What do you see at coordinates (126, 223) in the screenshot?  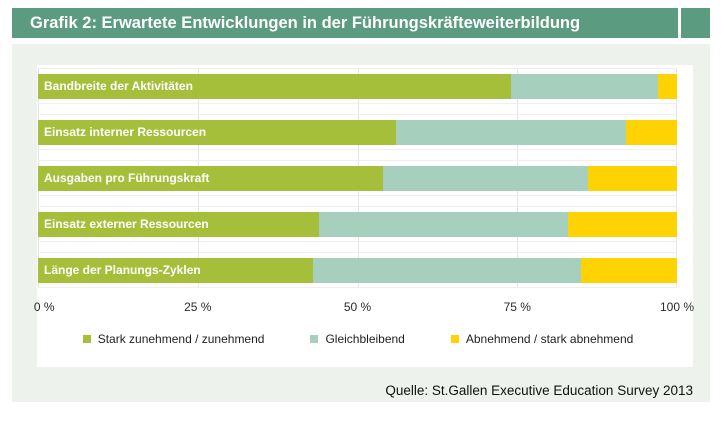 I see `bar-label: Einsatz externer Ressourcen` at bounding box center [126, 223].